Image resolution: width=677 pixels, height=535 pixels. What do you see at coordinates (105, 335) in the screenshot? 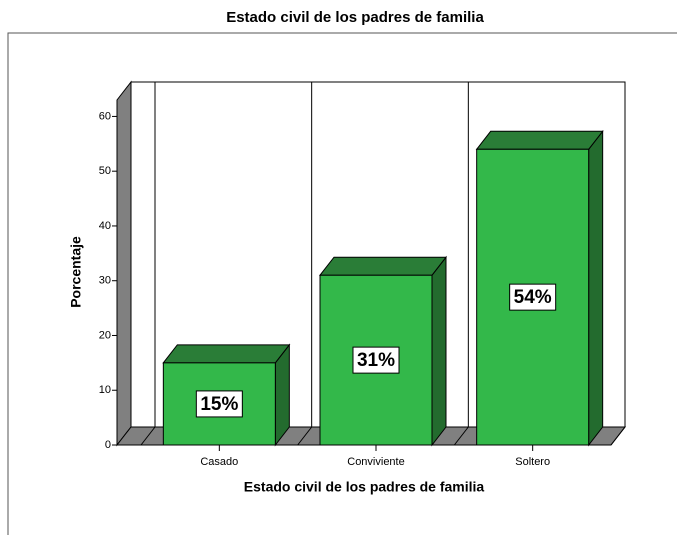
I see `y-tick-label: 20` at bounding box center [105, 335].